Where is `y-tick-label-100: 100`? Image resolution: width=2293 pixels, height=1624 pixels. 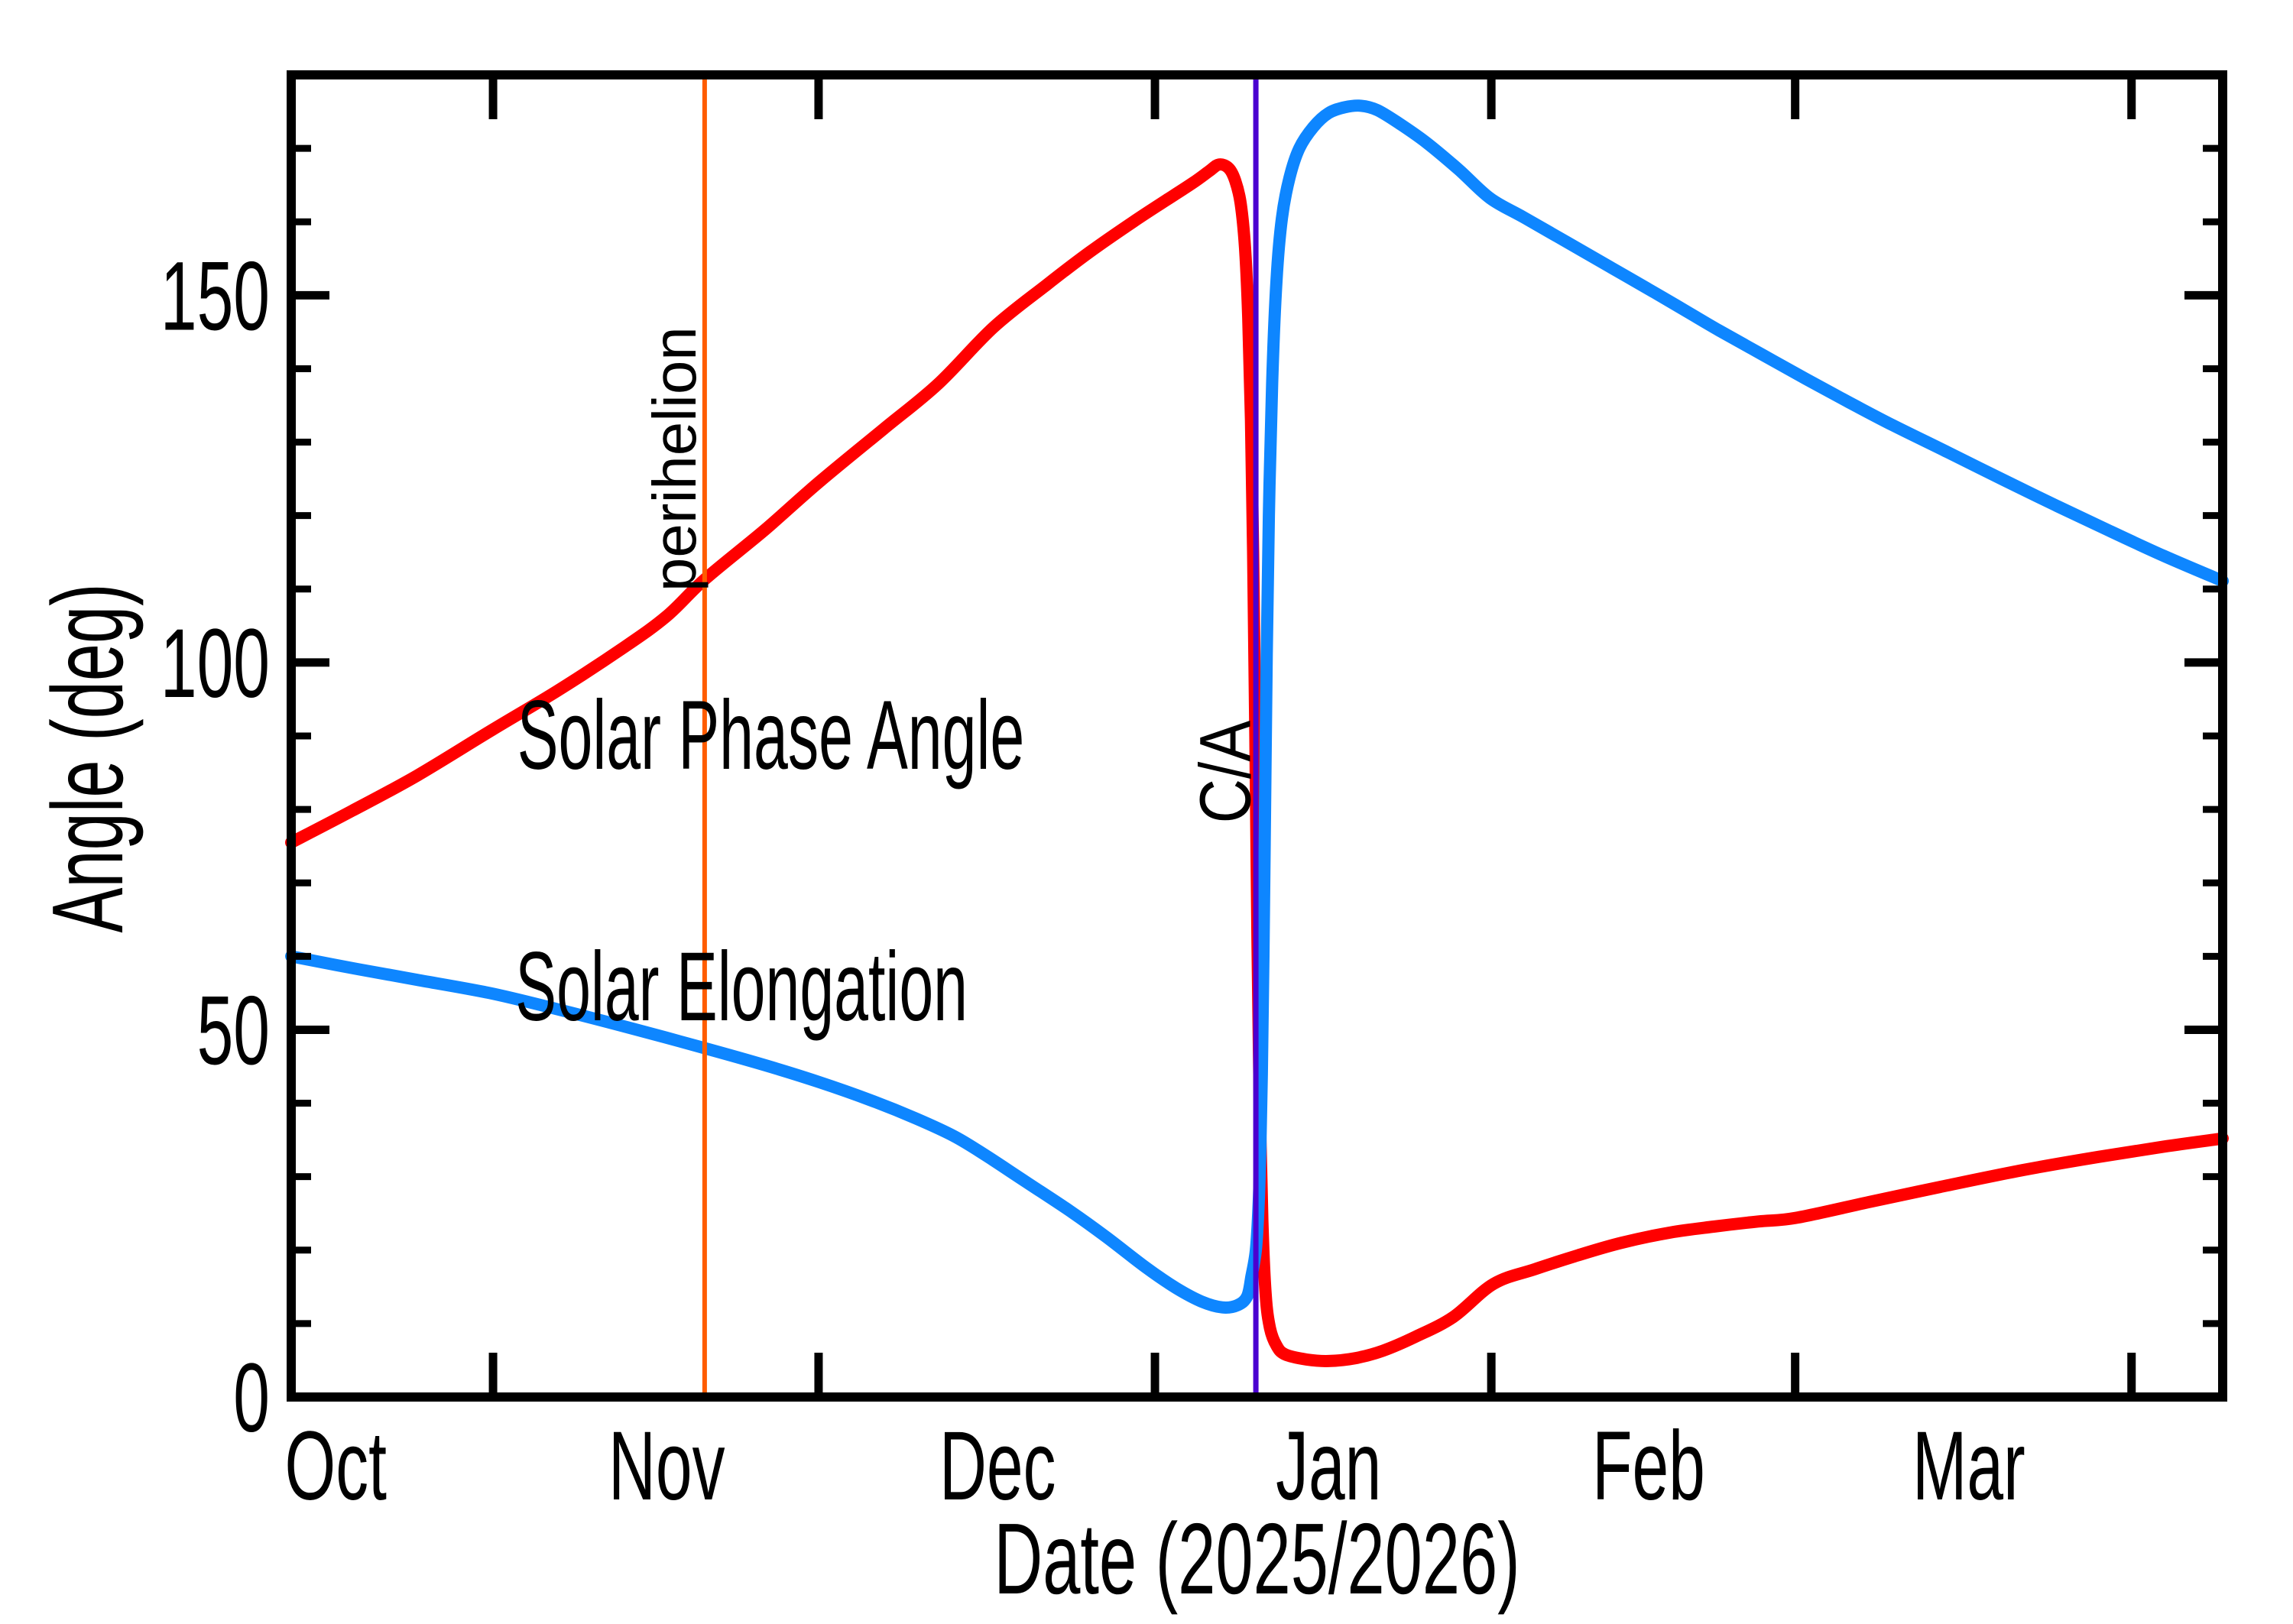
y-tick-label-100: 100 is located at coordinates (215, 663).